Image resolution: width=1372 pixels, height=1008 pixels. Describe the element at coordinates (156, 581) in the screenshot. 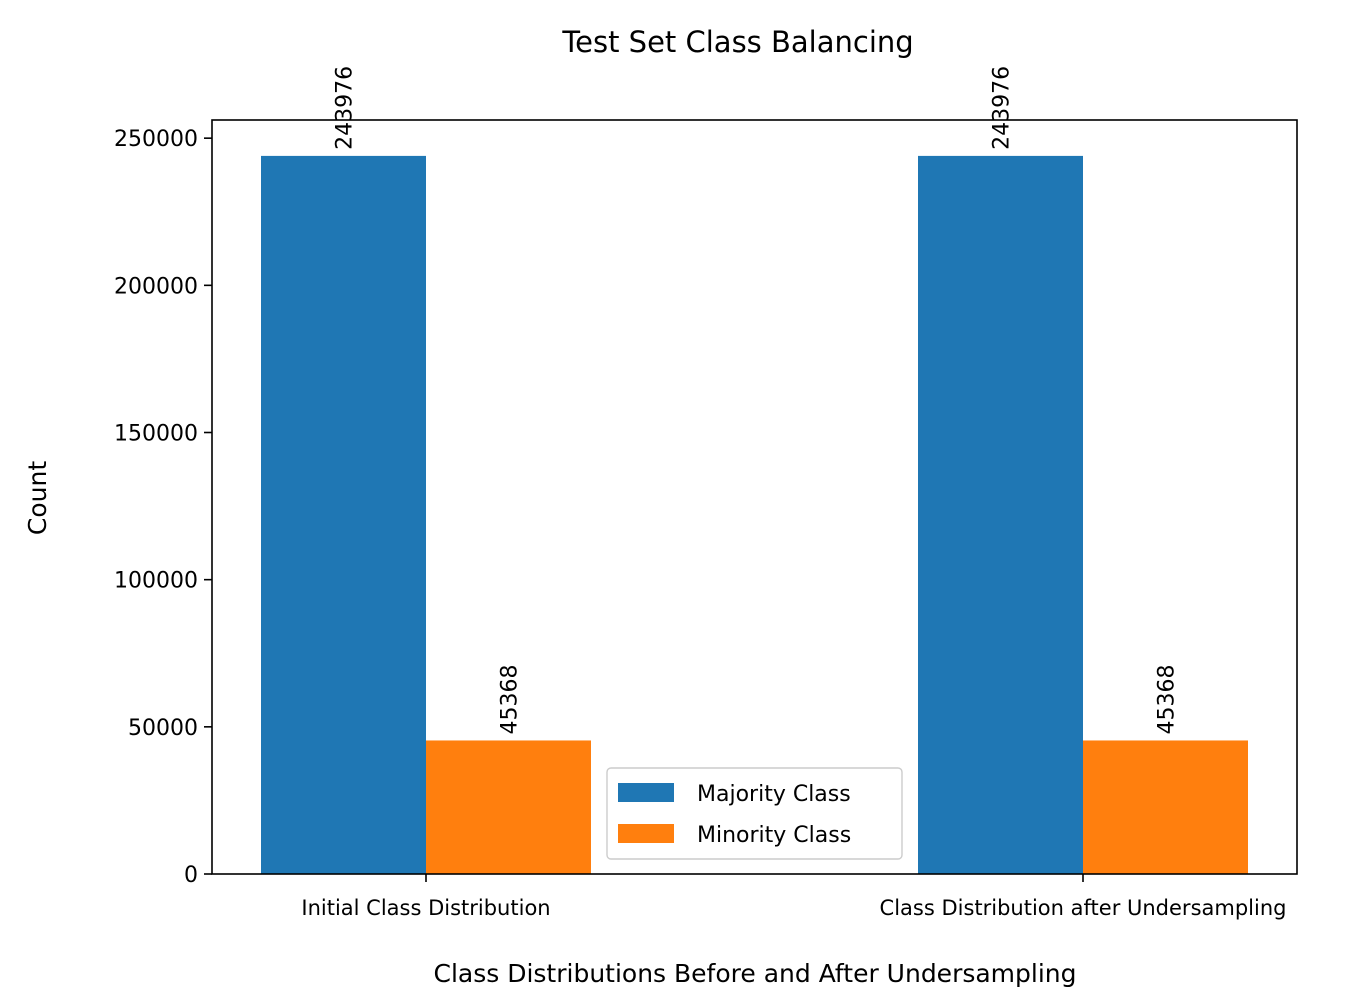

I see `y-tick-label: 100000` at that location.